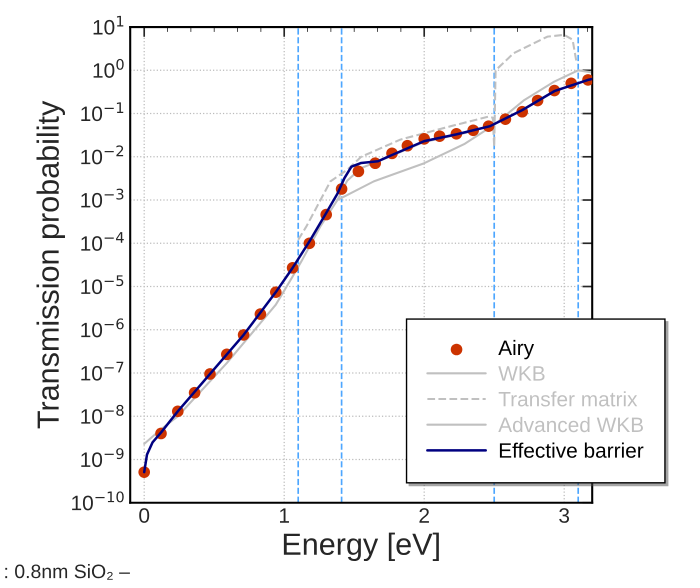 Image resolution: width=700 pixels, height=588 pixels. Describe the element at coordinates (102, 371) in the screenshot. I see `y-tick-label: 10$^{−7}$` at that location.